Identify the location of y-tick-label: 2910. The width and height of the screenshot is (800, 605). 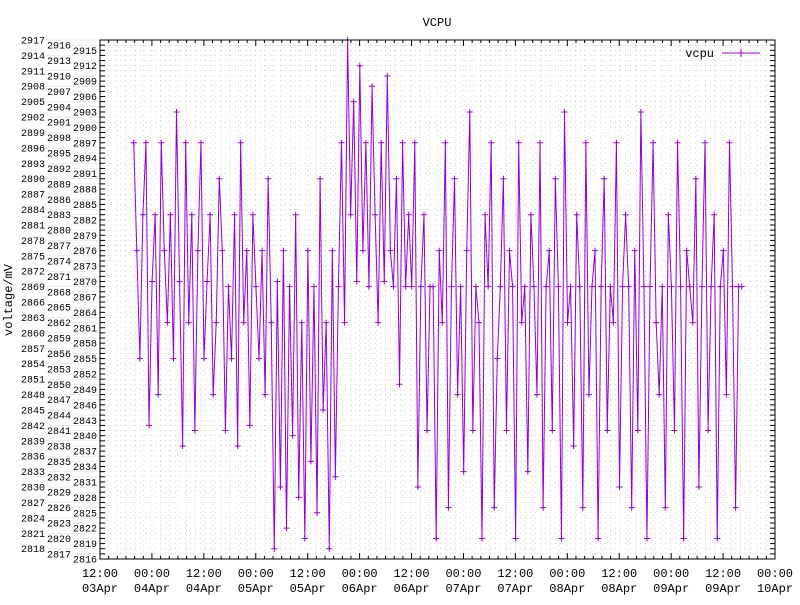
(59, 77).